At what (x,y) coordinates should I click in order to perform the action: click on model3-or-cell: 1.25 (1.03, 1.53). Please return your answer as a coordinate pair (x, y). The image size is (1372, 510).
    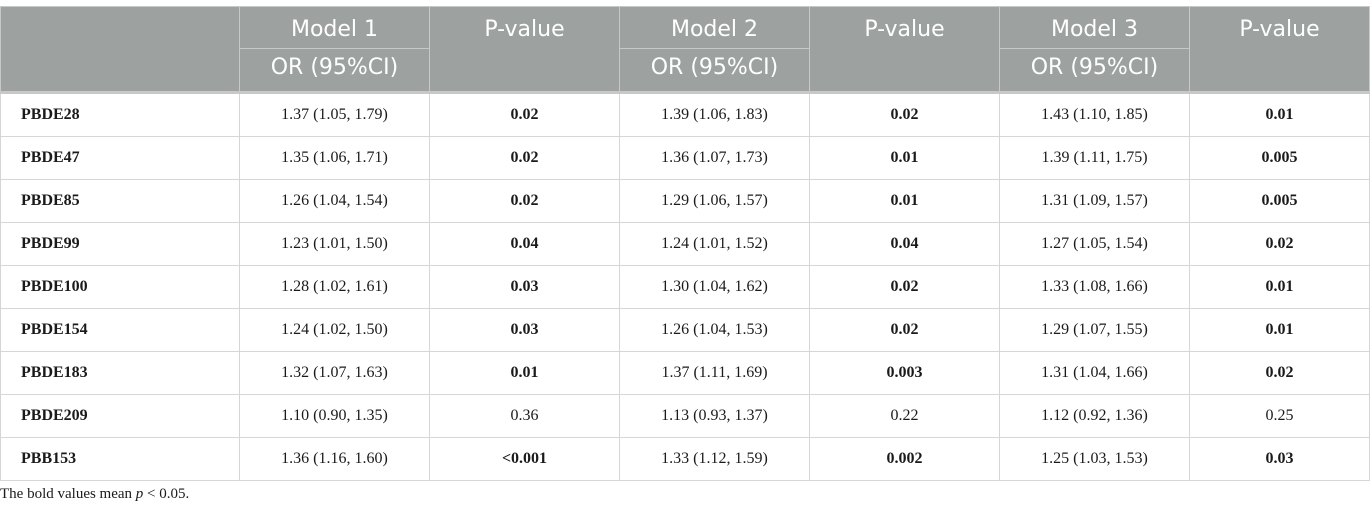
    Looking at the image, I should click on (1094, 459).